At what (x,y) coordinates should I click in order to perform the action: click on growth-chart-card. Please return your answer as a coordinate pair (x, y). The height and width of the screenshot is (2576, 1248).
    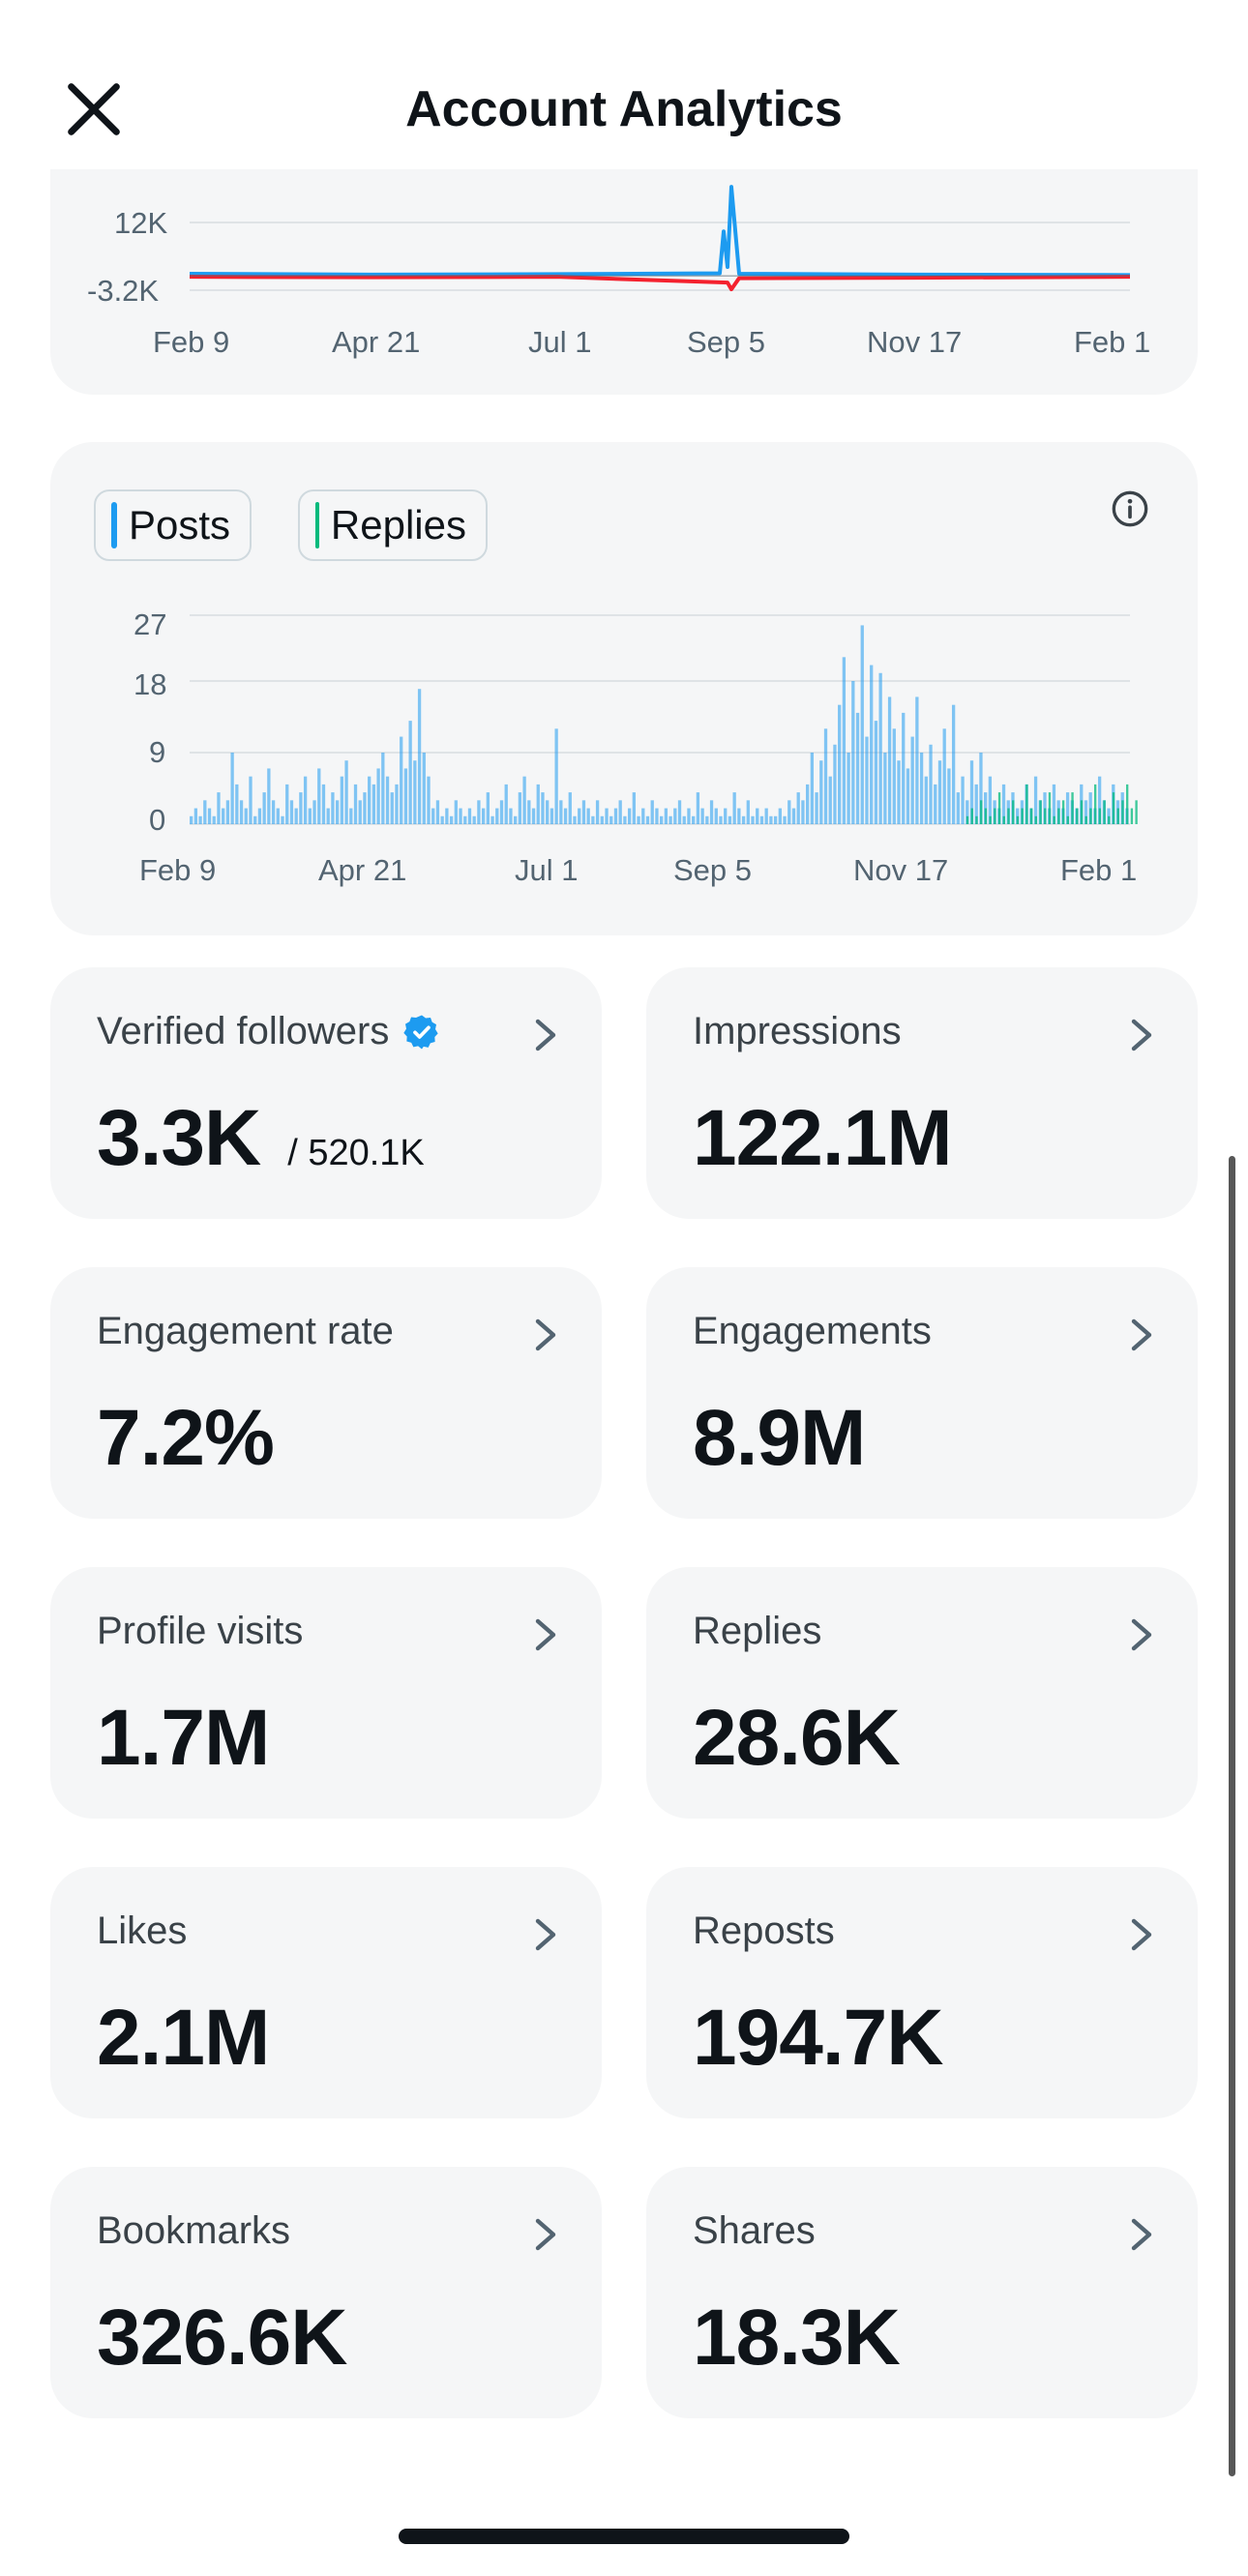
    Looking at the image, I should click on (624, 270).